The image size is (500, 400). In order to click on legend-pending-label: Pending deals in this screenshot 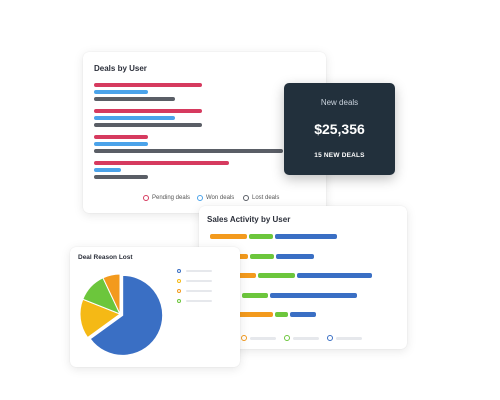, I will do `click(171, 198)`.